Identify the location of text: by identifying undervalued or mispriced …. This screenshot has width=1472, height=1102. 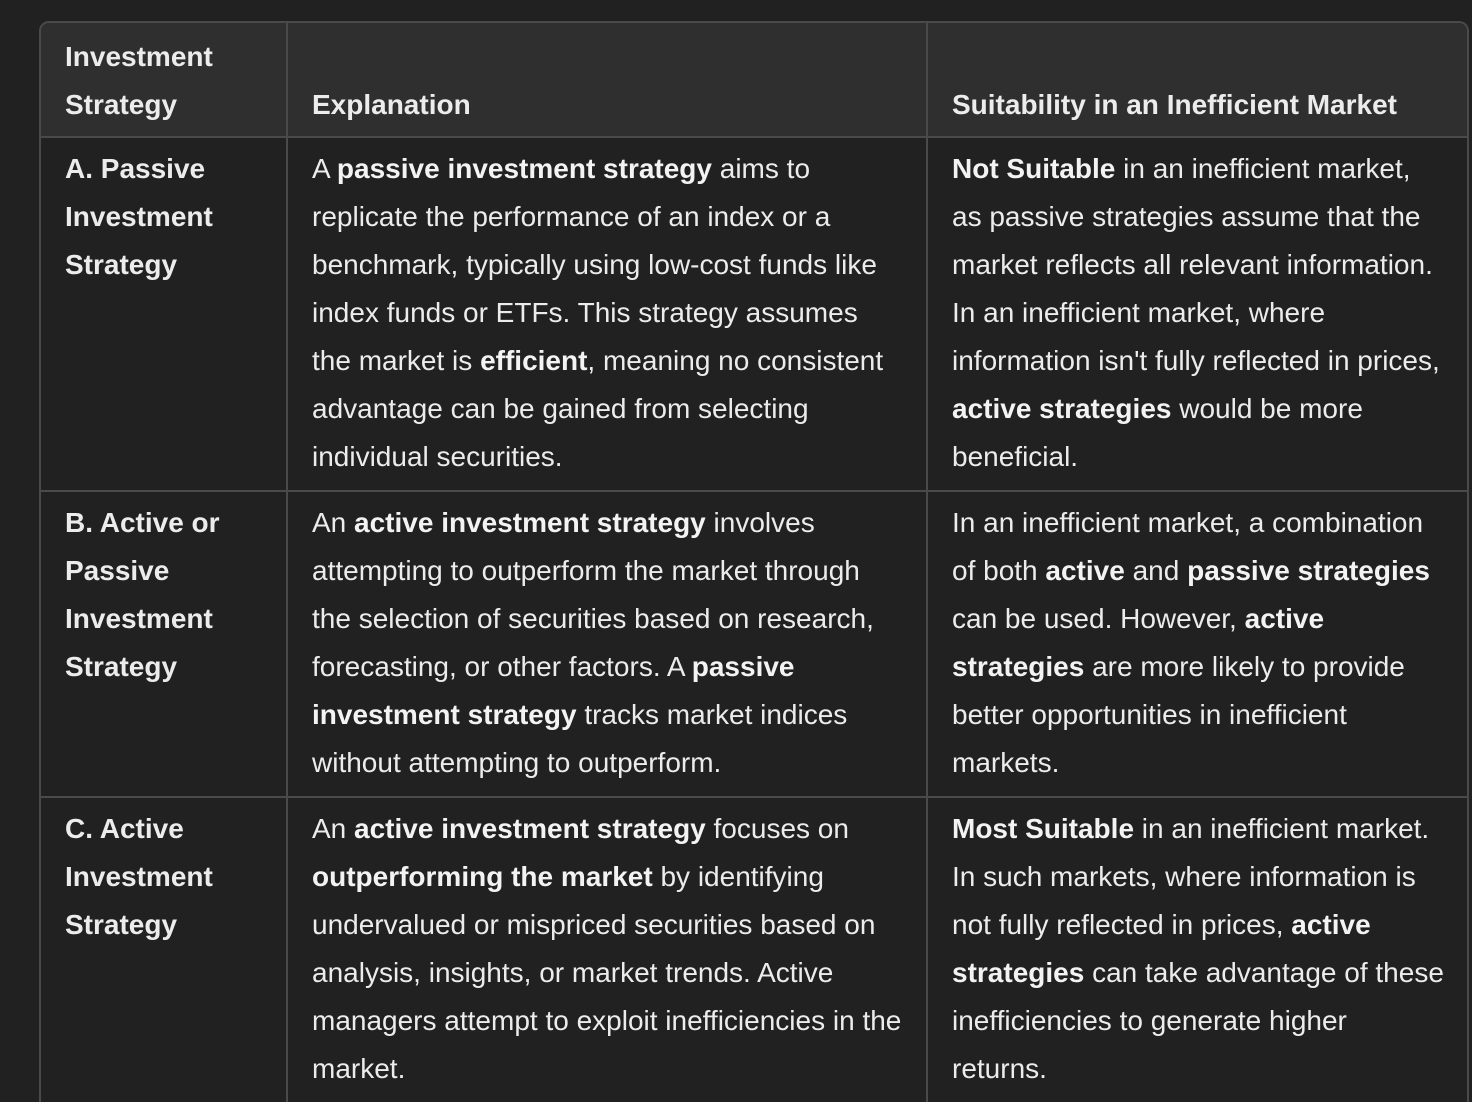
(607, 972).